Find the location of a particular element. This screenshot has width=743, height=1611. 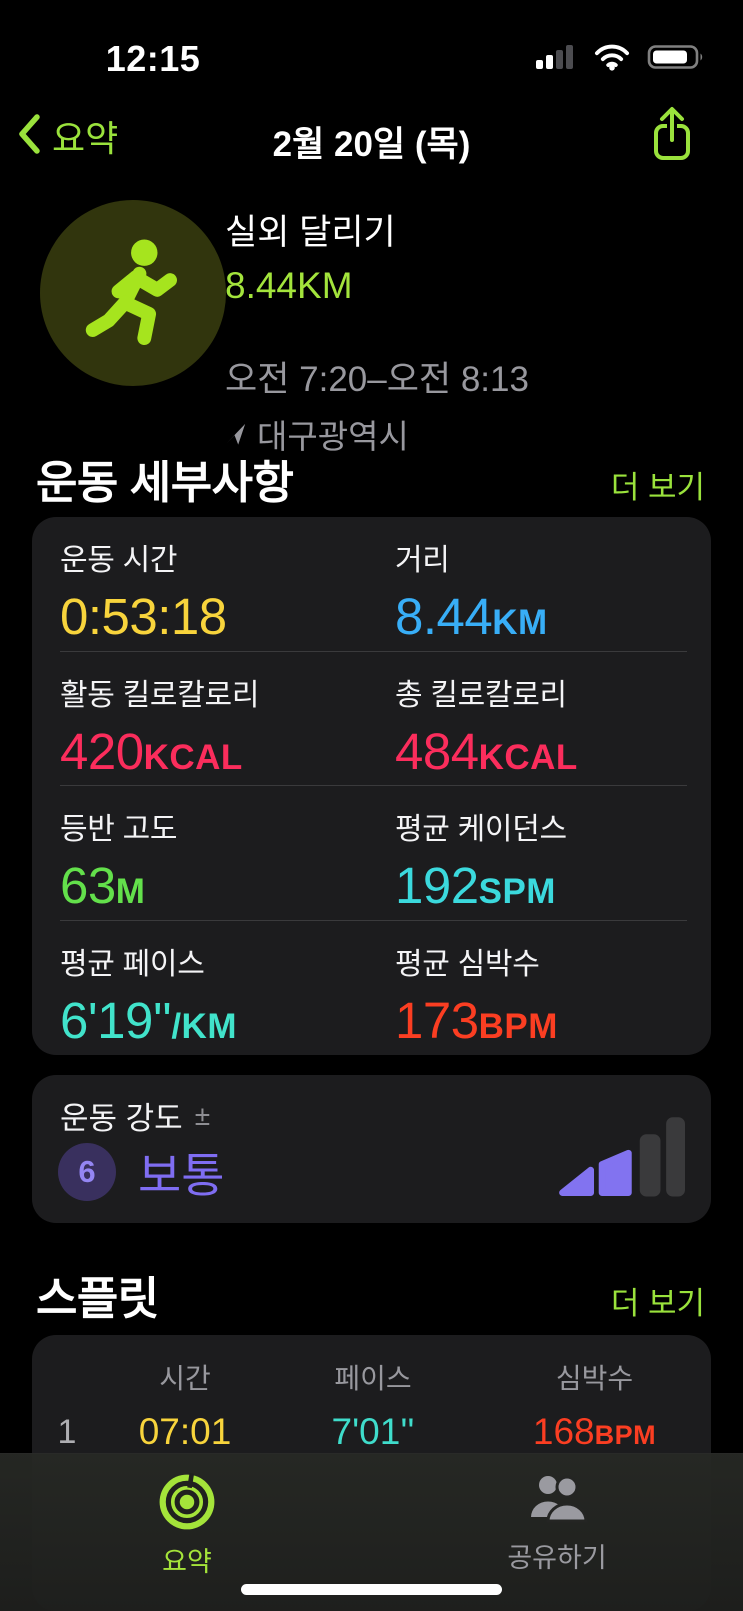

workout-location-row: 대구광역시 is located at coordinates (377, 434).